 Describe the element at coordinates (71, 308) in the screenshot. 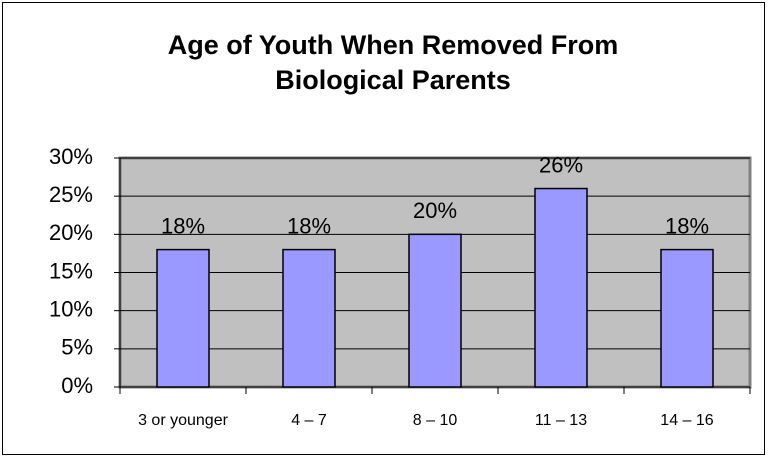

I see `y-tick-label: 10%` at that location.